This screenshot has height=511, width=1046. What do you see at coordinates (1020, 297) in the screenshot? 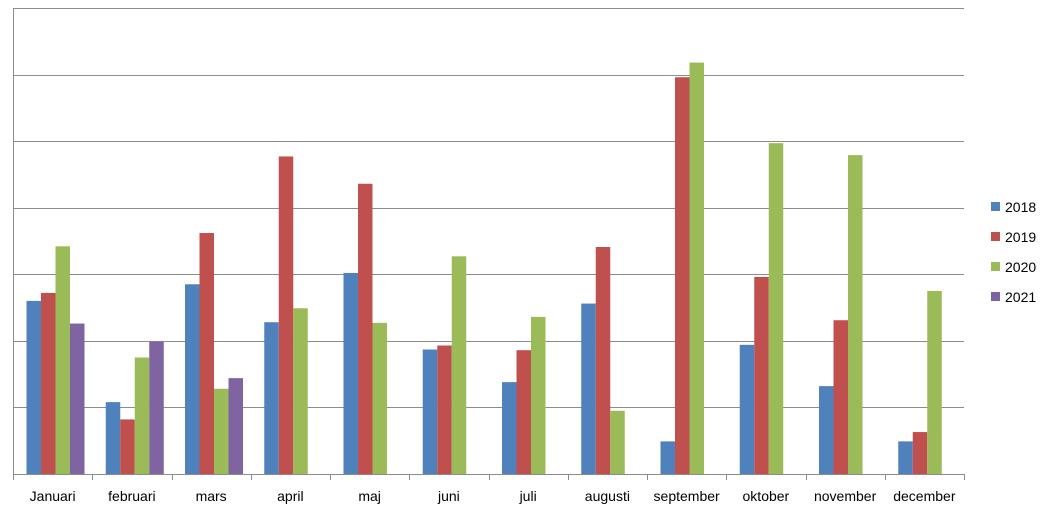
I see `legend-label: 2021` at bounding box center [1020, 297].